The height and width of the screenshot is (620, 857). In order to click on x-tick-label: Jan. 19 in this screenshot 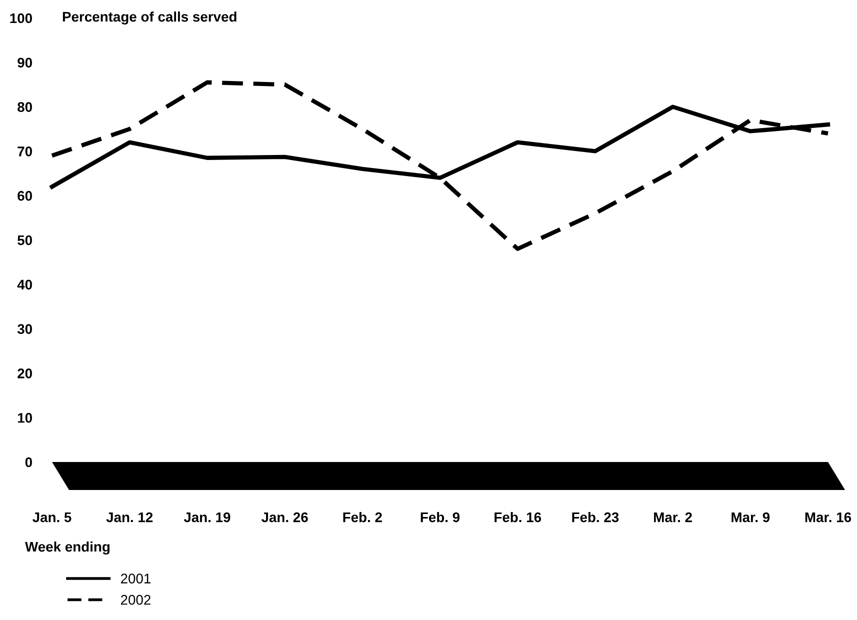, I will do `click(207, 517)`.